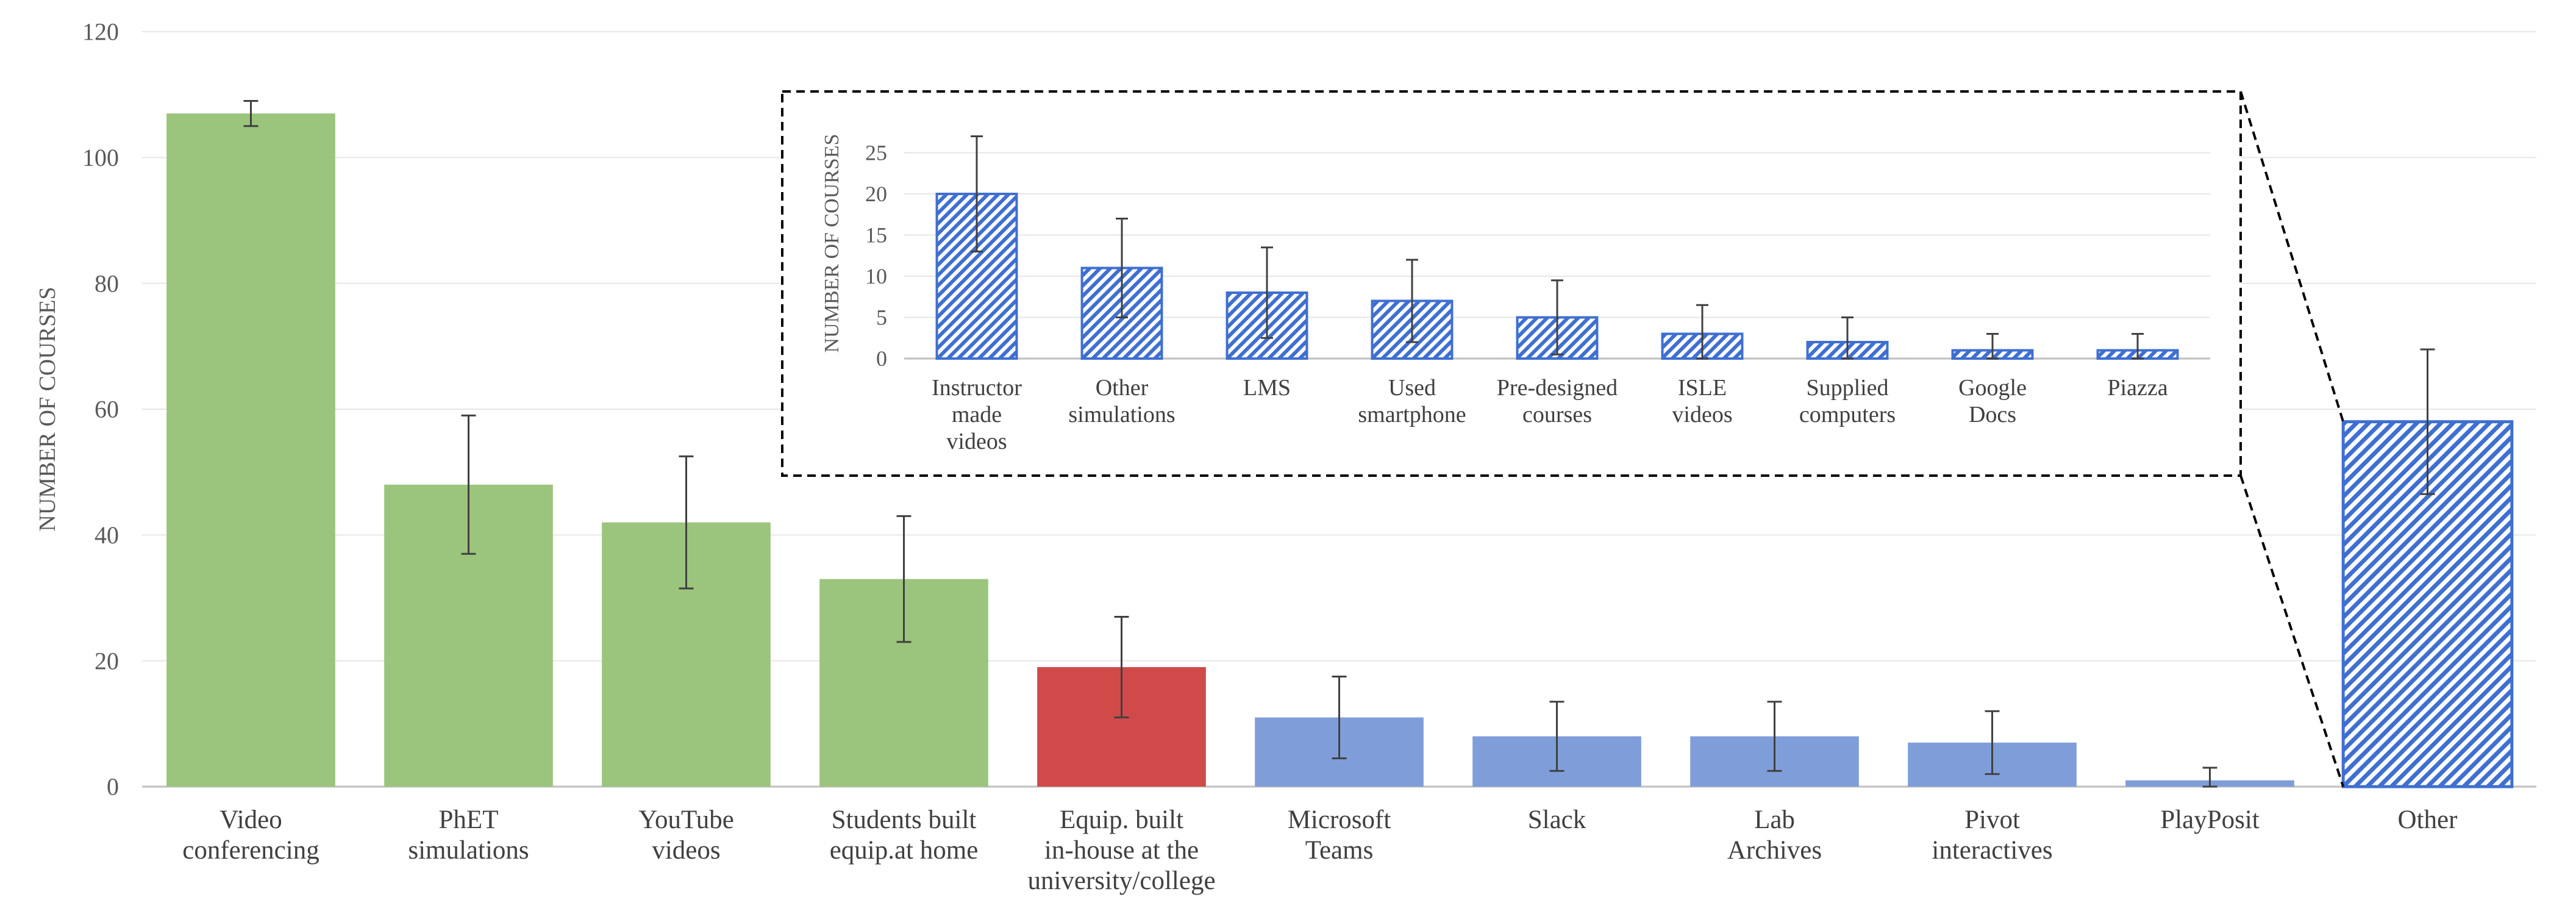 Image resolution: width=2576 pixels, height=922 pixels. What do you see at coordinates (469, 850) in the screenshot?
I see `main-category-label: simulations` at bounding box center [469, 850].